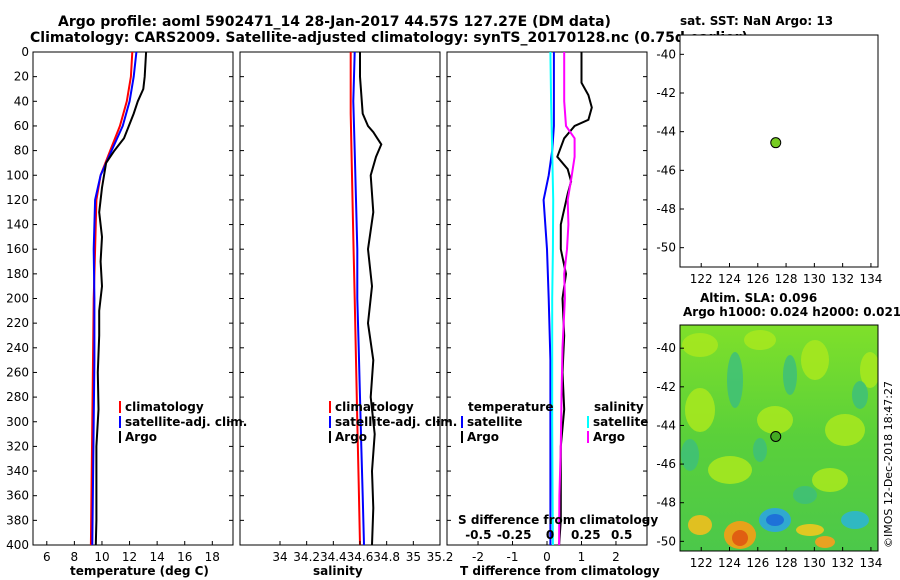 The height and width of the screenshot is (580, 900). I want to click on sst-map-panel, so click(779, 151).